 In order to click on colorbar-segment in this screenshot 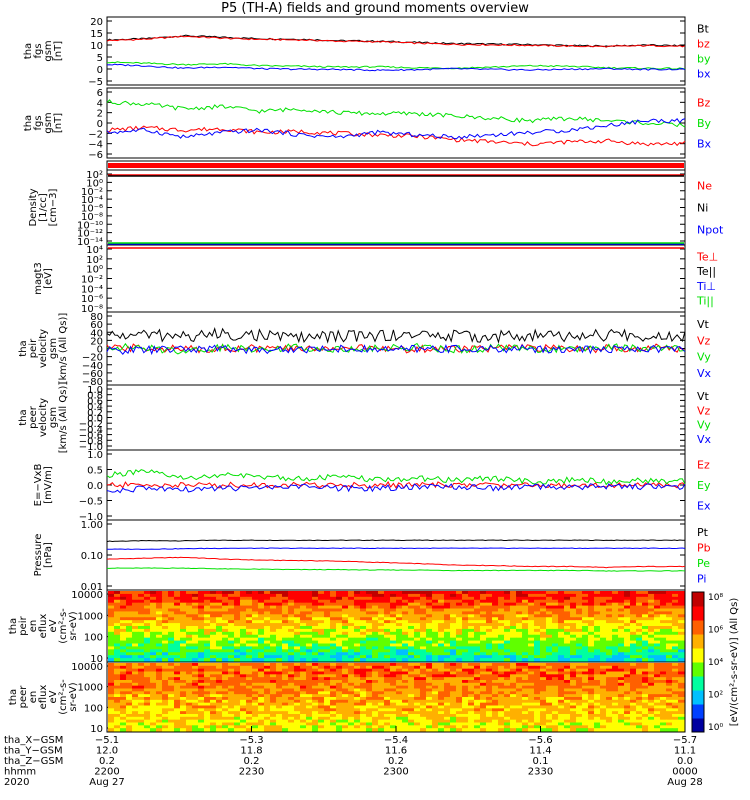, I will do `click(698, 723)`.